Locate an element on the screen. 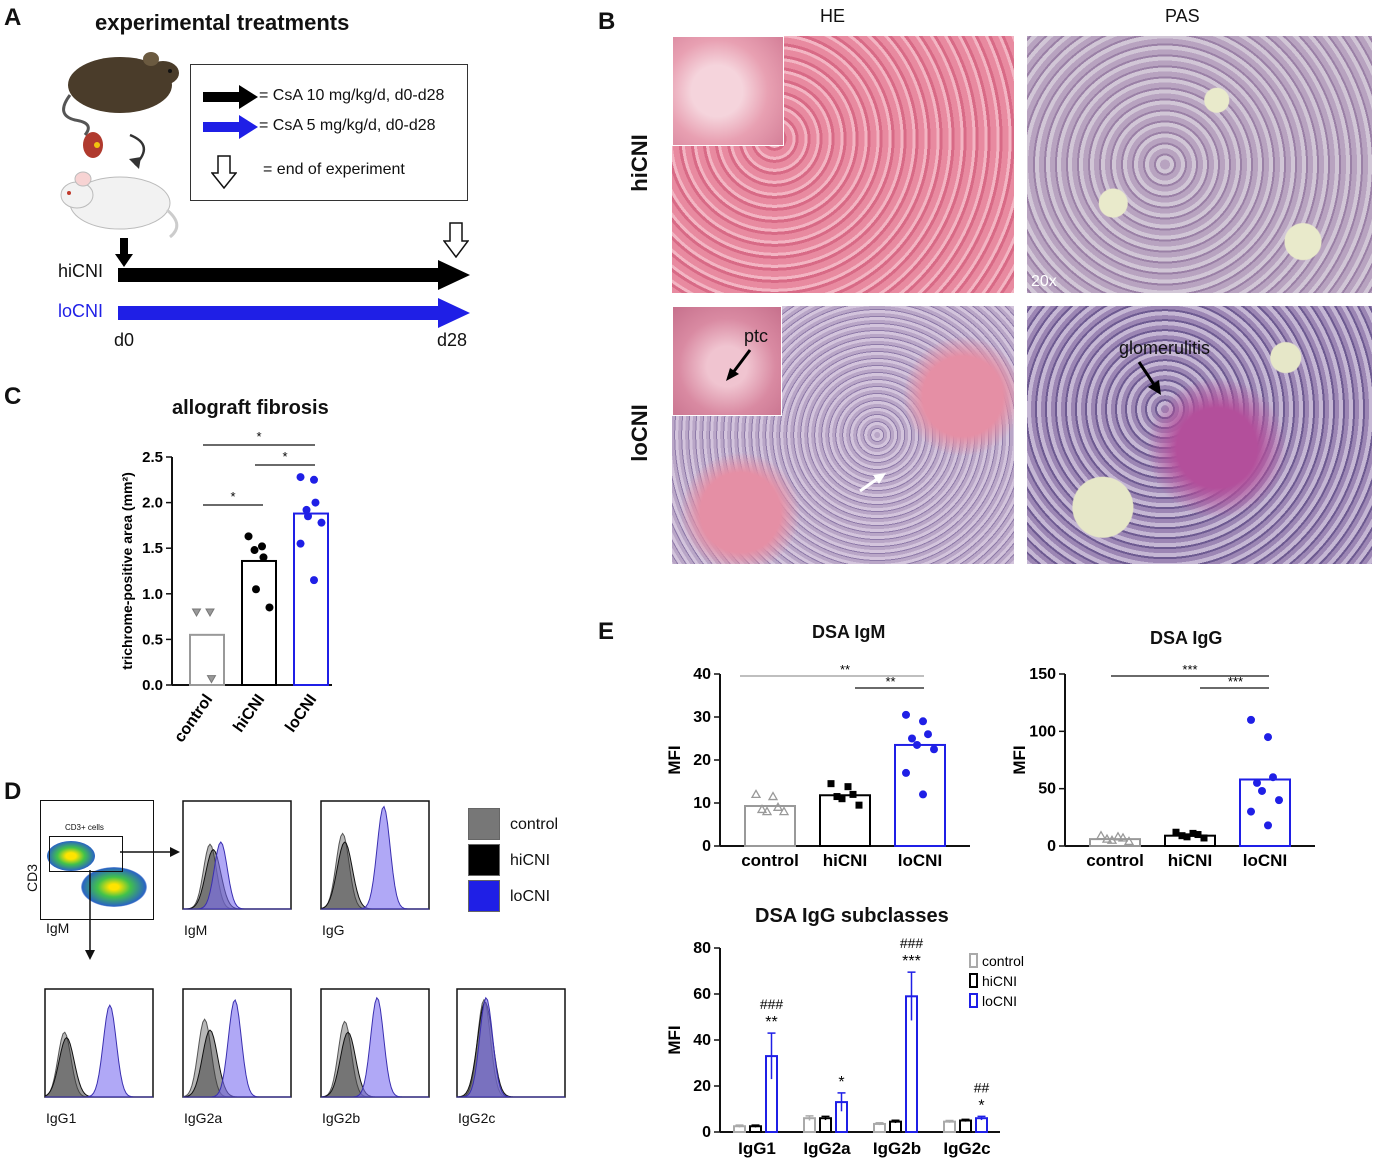 The height and width of the screenshot is (1166, 1375). y-tick-label: 10 is located at coordinates (702, 803).